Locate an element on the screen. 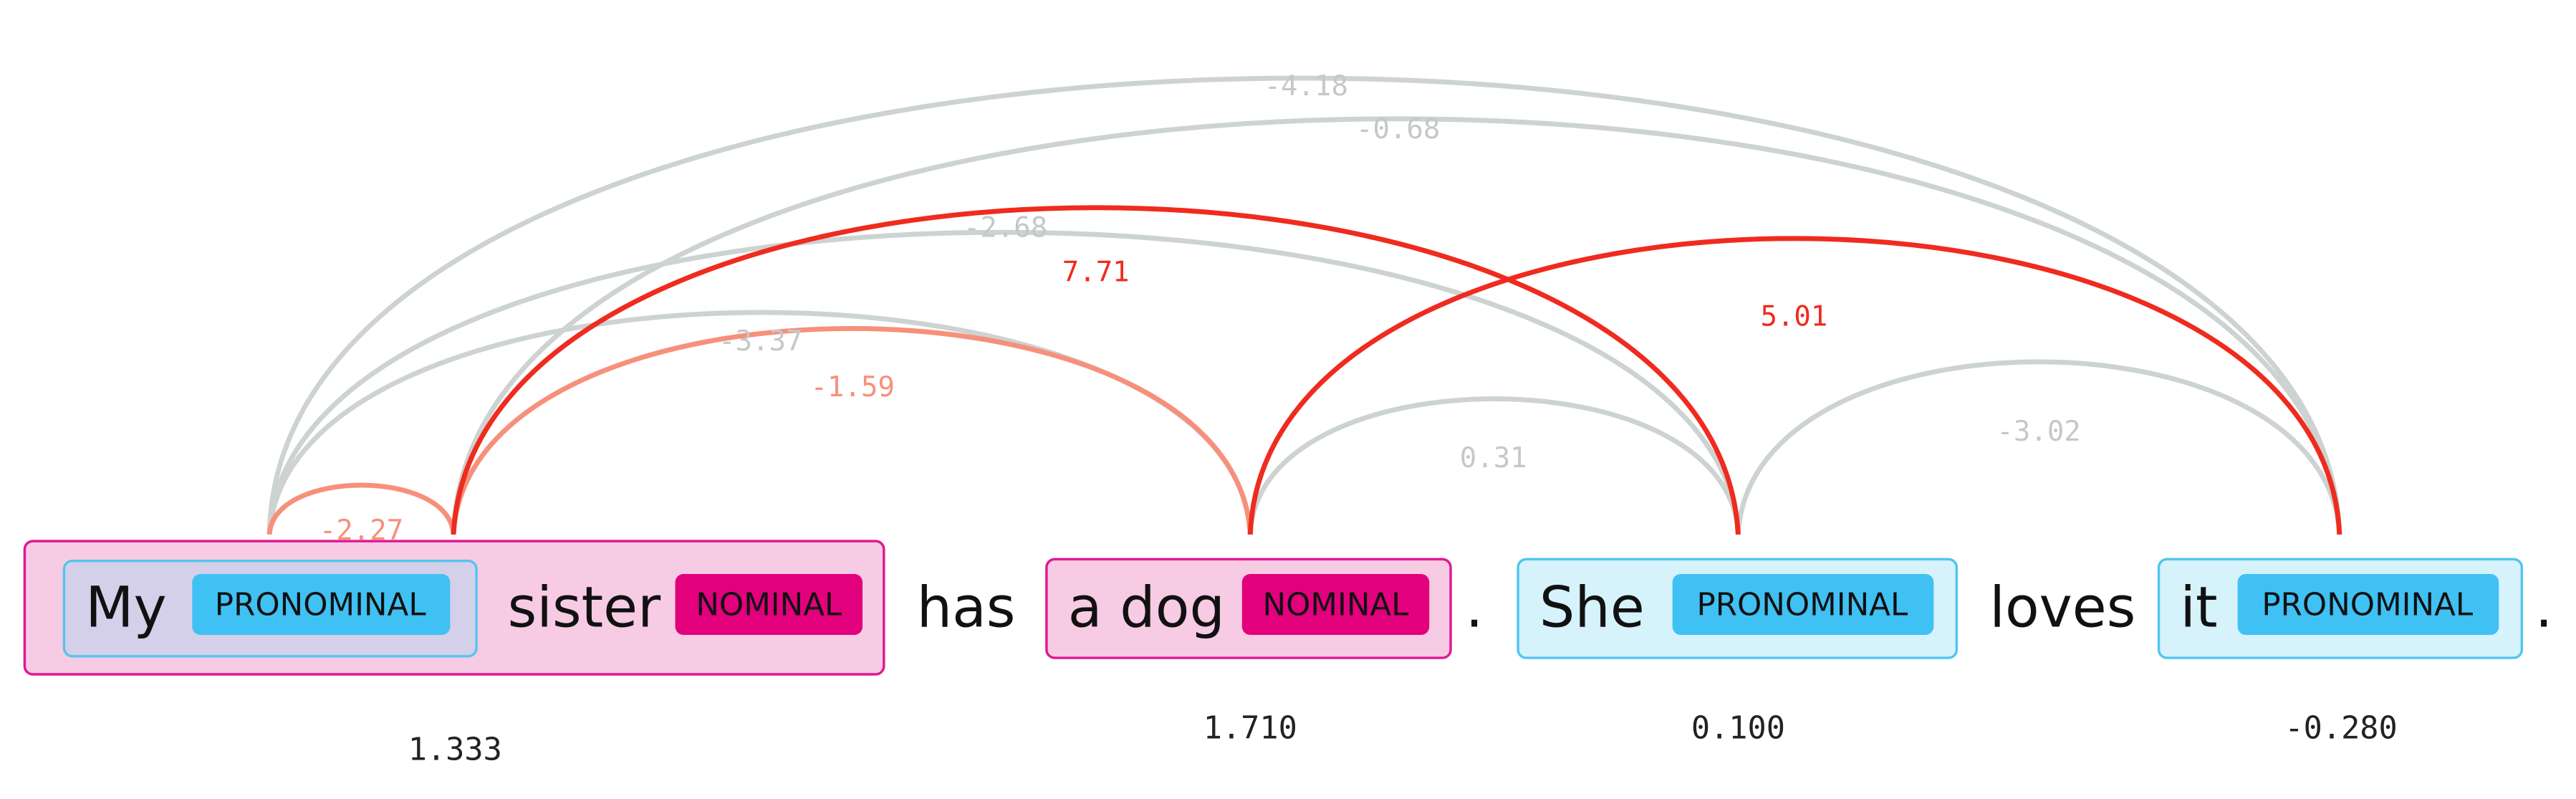 The height and width of the screenshot is (799, 2576). word-a-dog: a dog is located at coordinates (1146, 607).